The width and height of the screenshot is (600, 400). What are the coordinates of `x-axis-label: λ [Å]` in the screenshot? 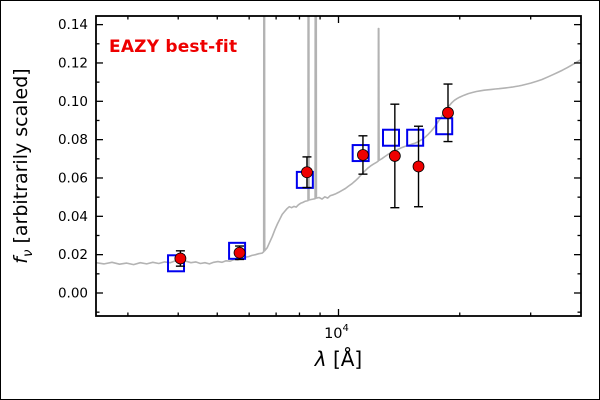 It's located at (338, 359).